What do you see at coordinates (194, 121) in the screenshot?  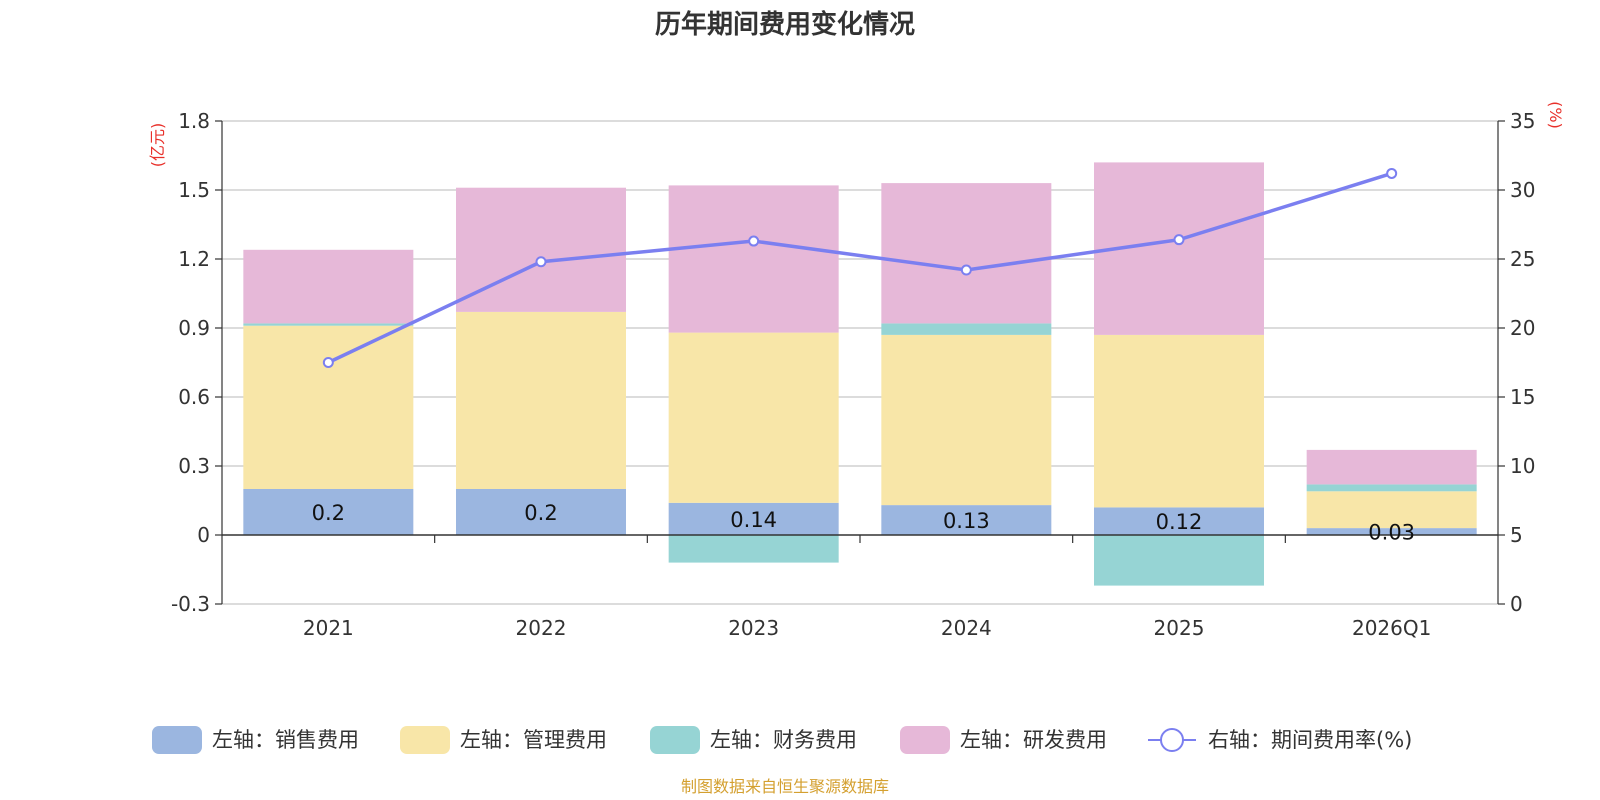 I see `left-axis-tick-label: 1.8` at bounding box center [194, 121].